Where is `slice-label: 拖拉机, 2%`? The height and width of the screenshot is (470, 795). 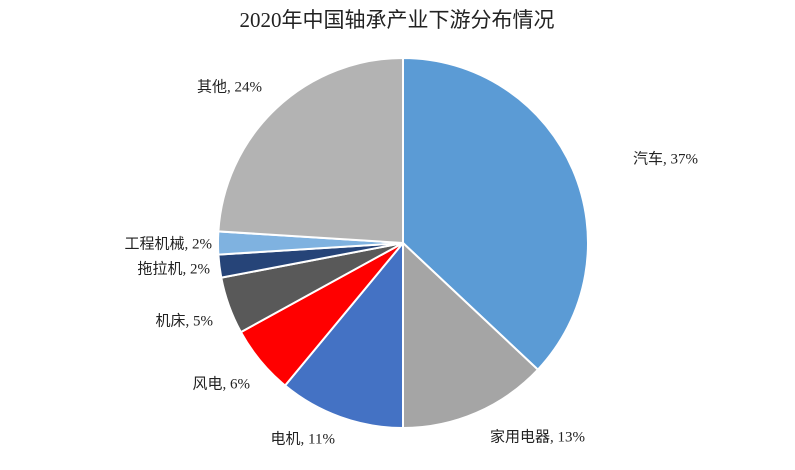 slice-label: 拖拉机, 2% is located at coordinates (174, 268).